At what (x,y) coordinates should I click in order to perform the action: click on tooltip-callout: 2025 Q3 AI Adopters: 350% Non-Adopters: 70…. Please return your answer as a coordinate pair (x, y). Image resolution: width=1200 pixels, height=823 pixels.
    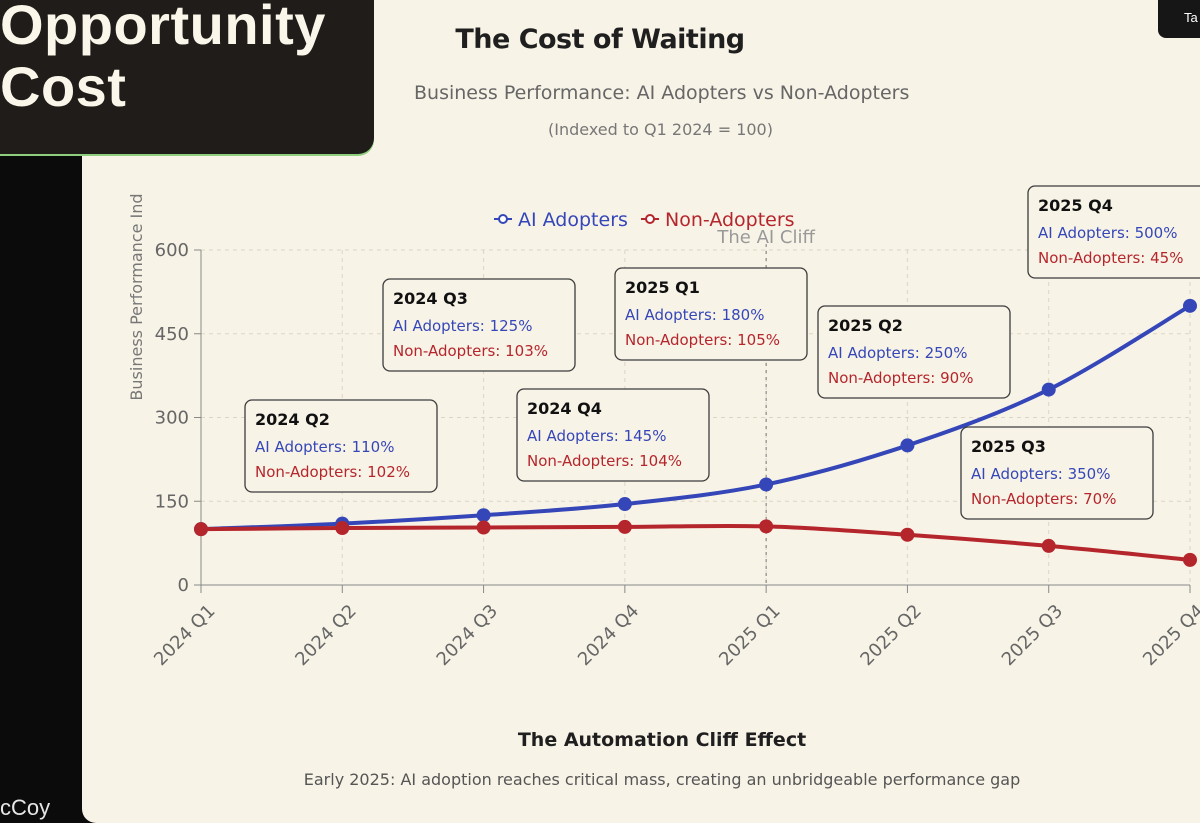
    Looking at the image, I should click on (1057, 473).